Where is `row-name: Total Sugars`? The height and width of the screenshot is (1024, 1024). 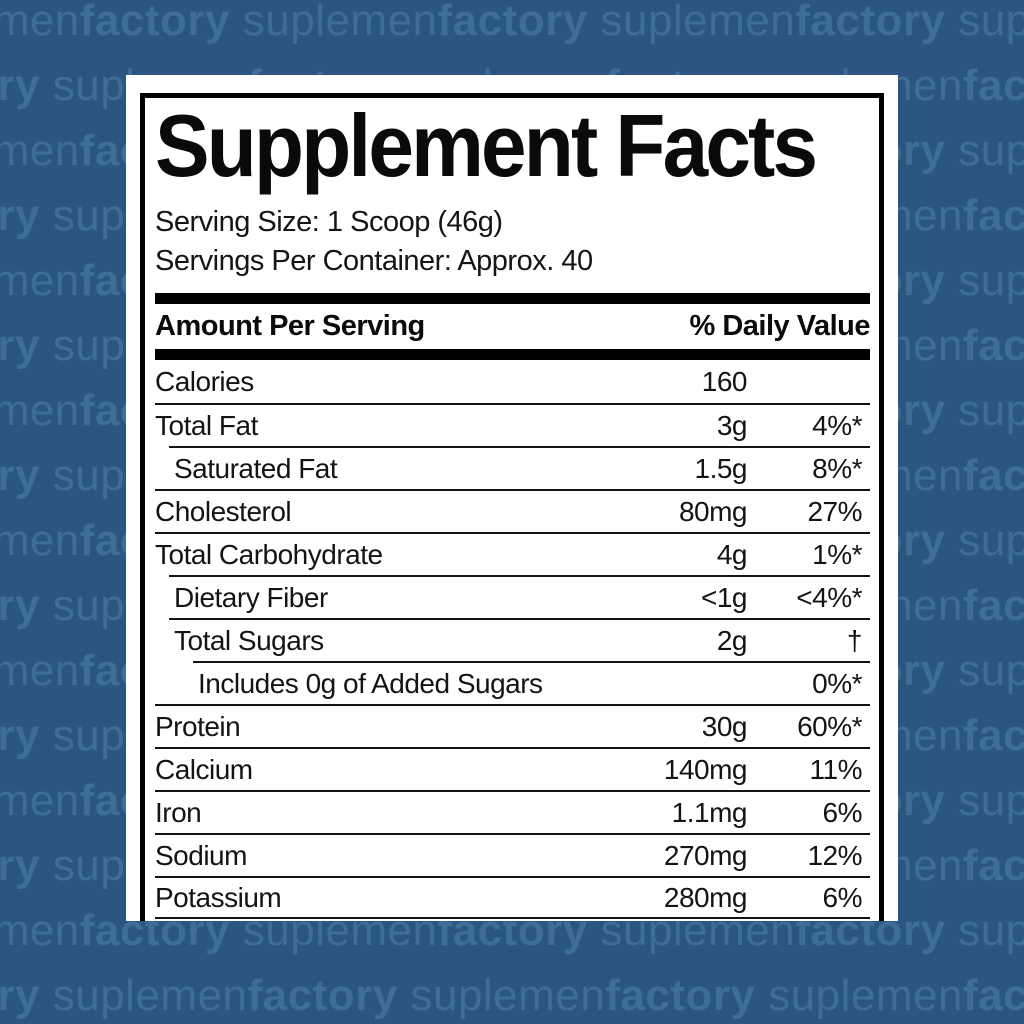 row-name: Total Sugars is located at coordinates (249, 640).